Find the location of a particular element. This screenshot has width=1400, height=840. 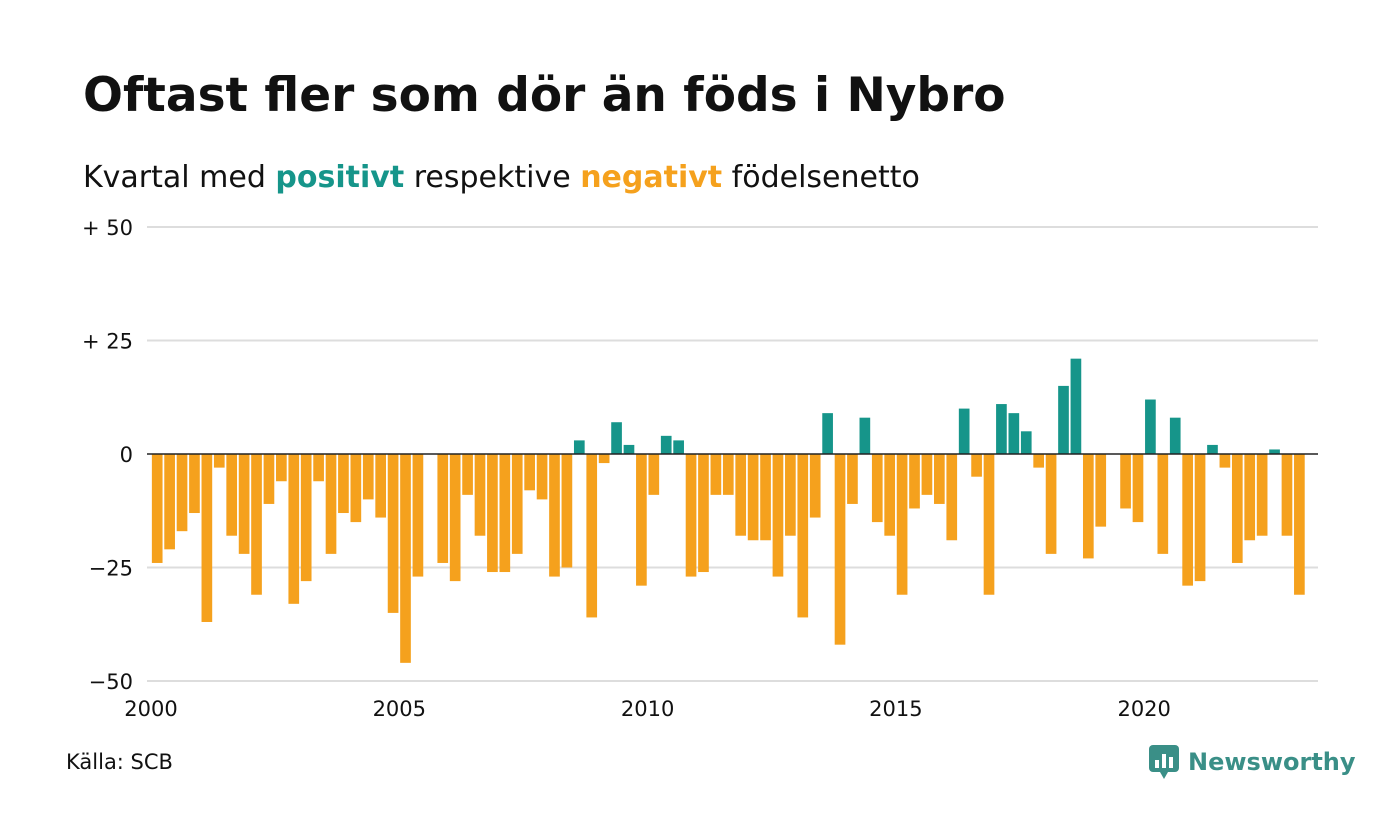

y-tick-label: −25 is located at coordinates (111, 569).